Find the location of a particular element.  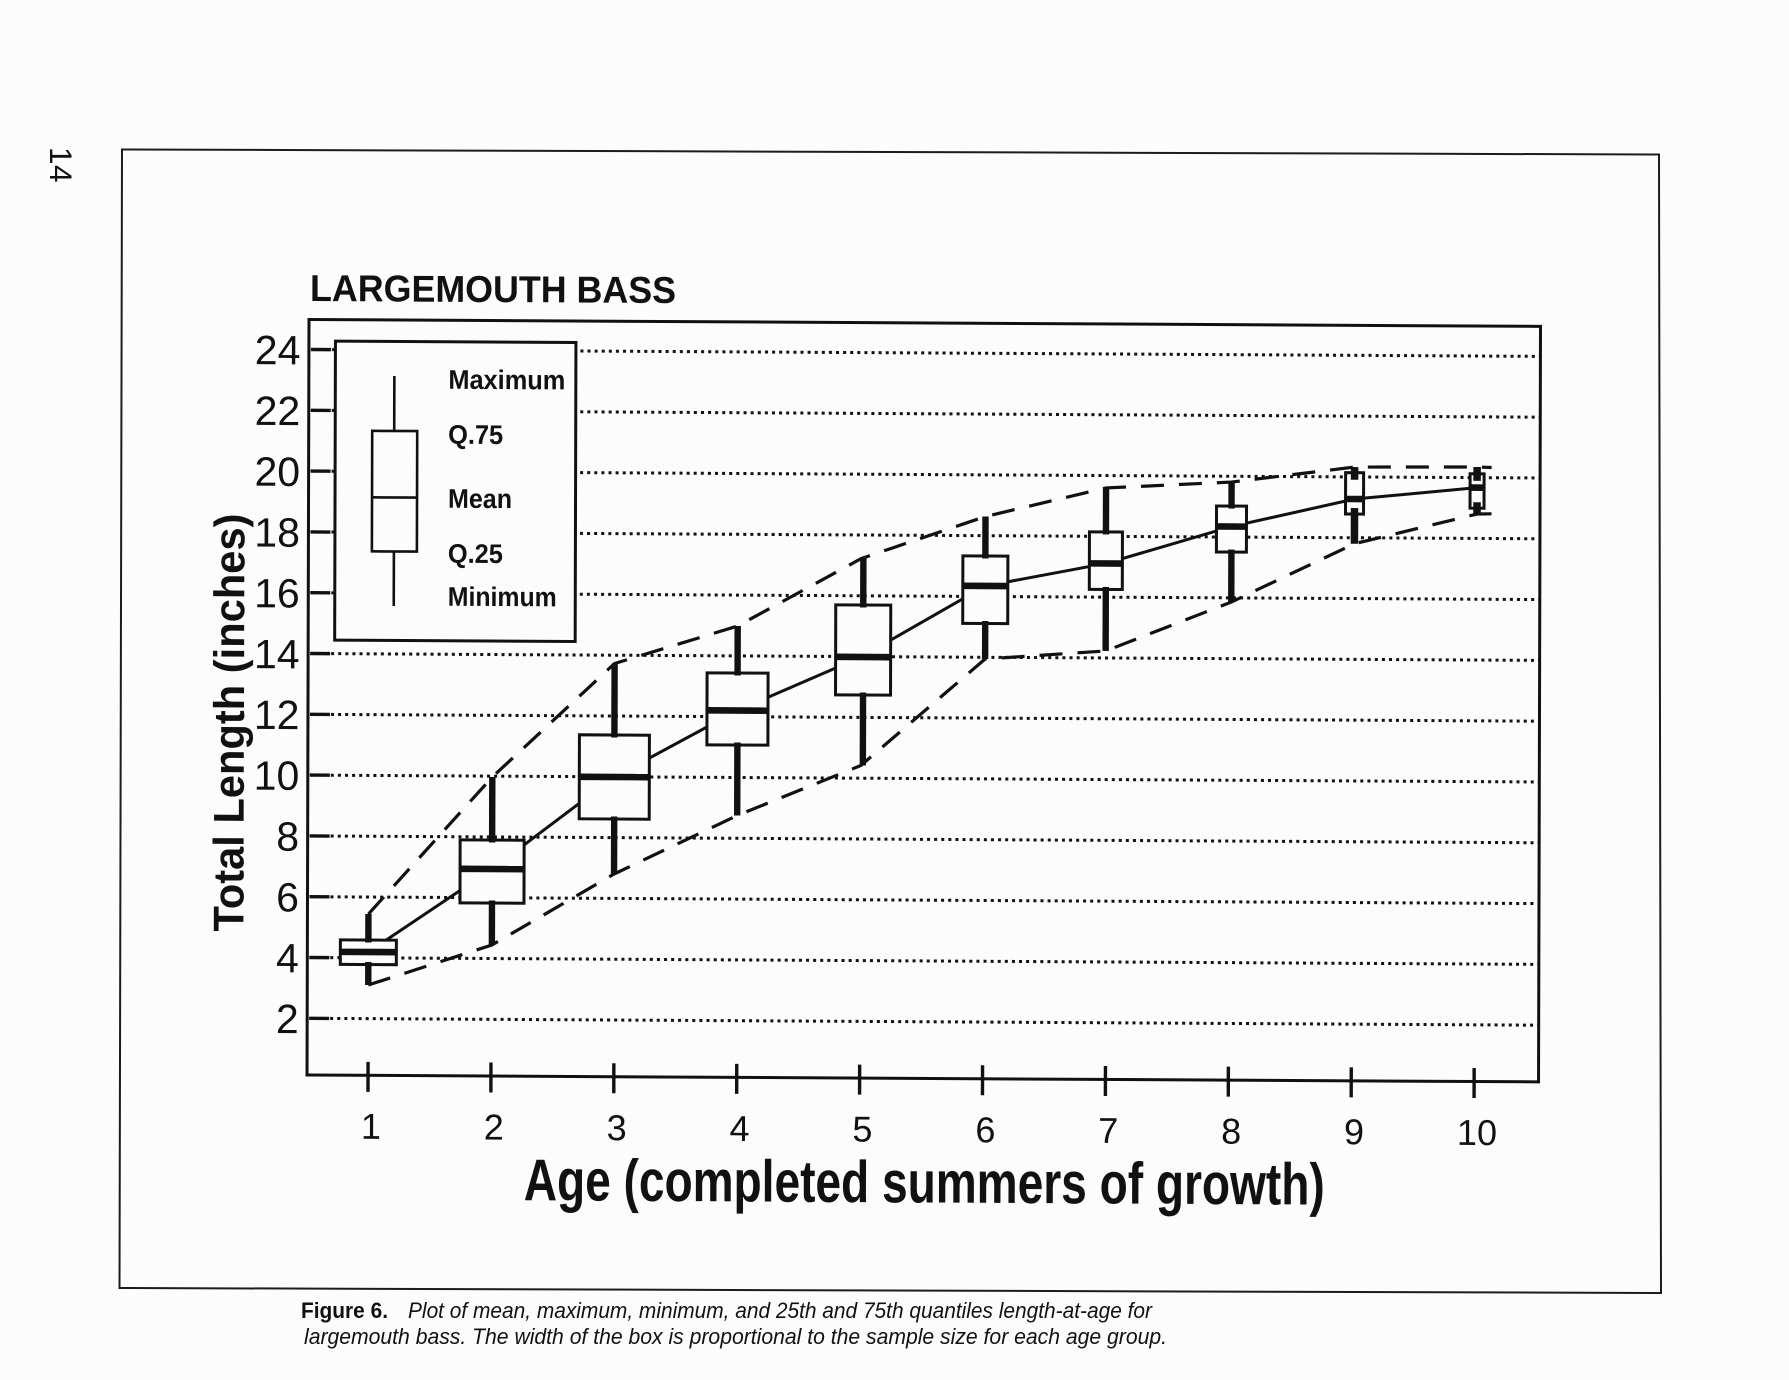

svg-text: 16 is located at coordinates (277, 593).